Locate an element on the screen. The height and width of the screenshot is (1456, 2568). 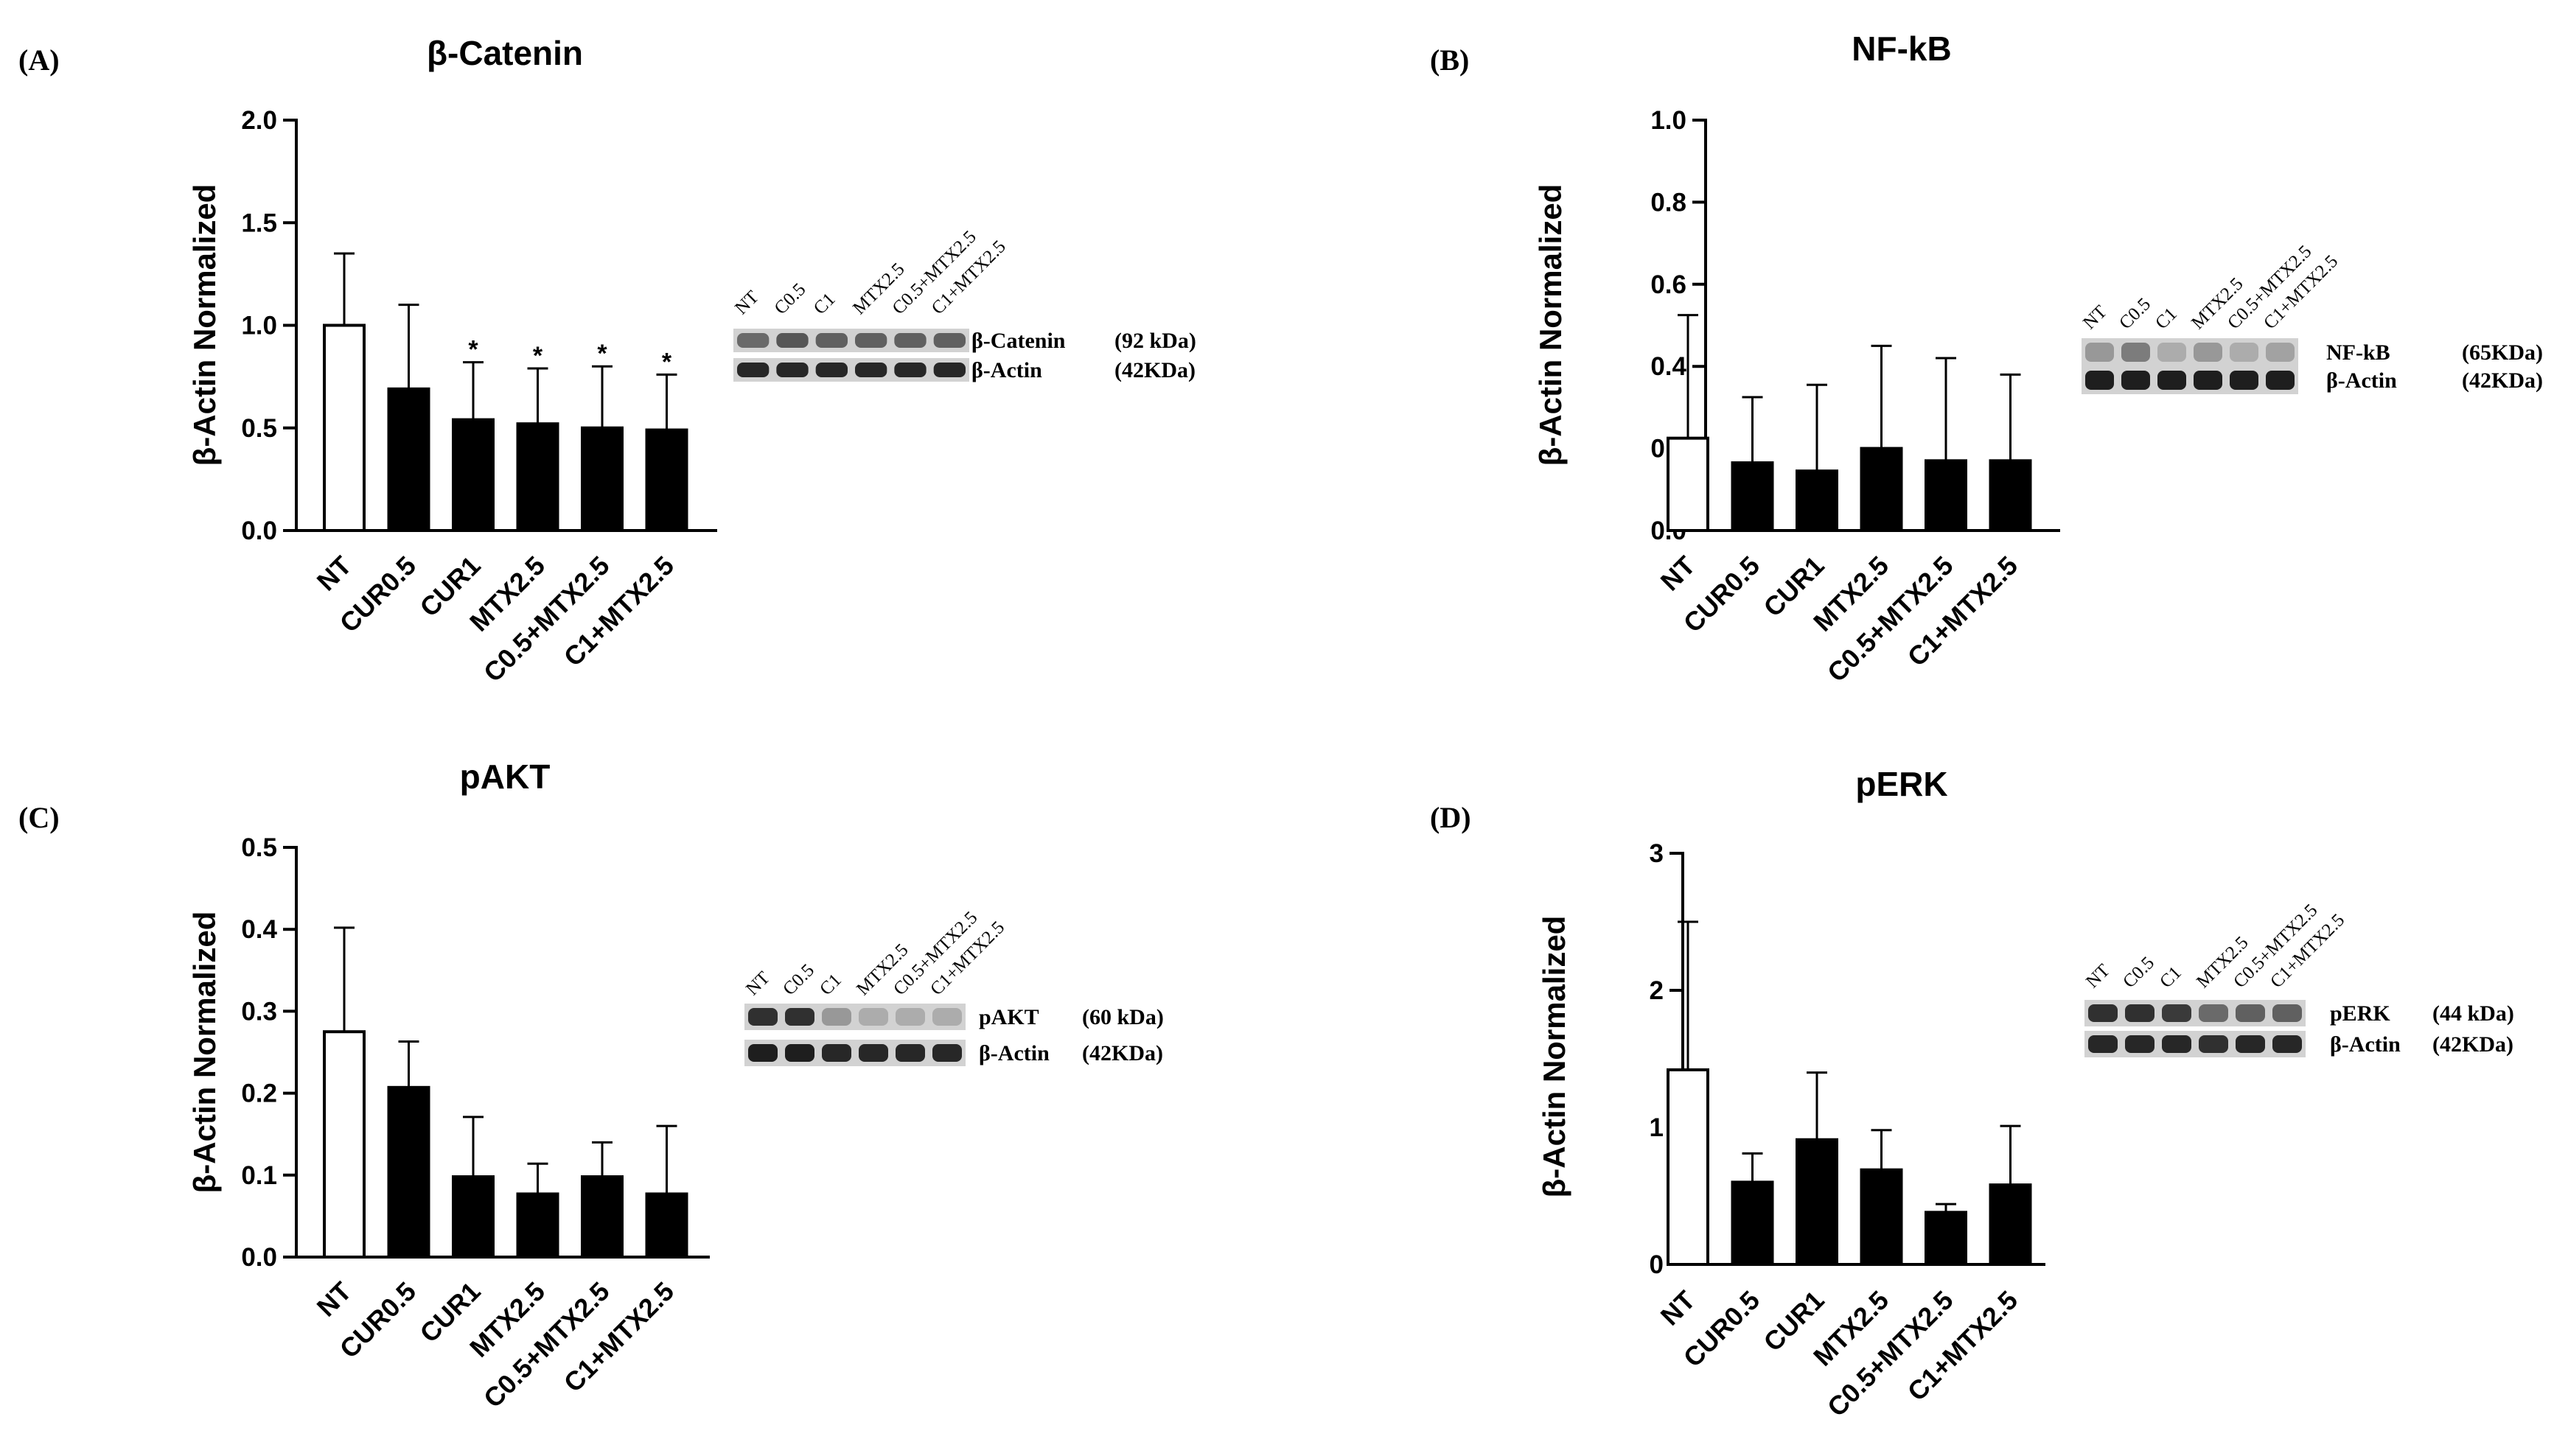
panel-label: (C) is located at coordinates (39, 817).